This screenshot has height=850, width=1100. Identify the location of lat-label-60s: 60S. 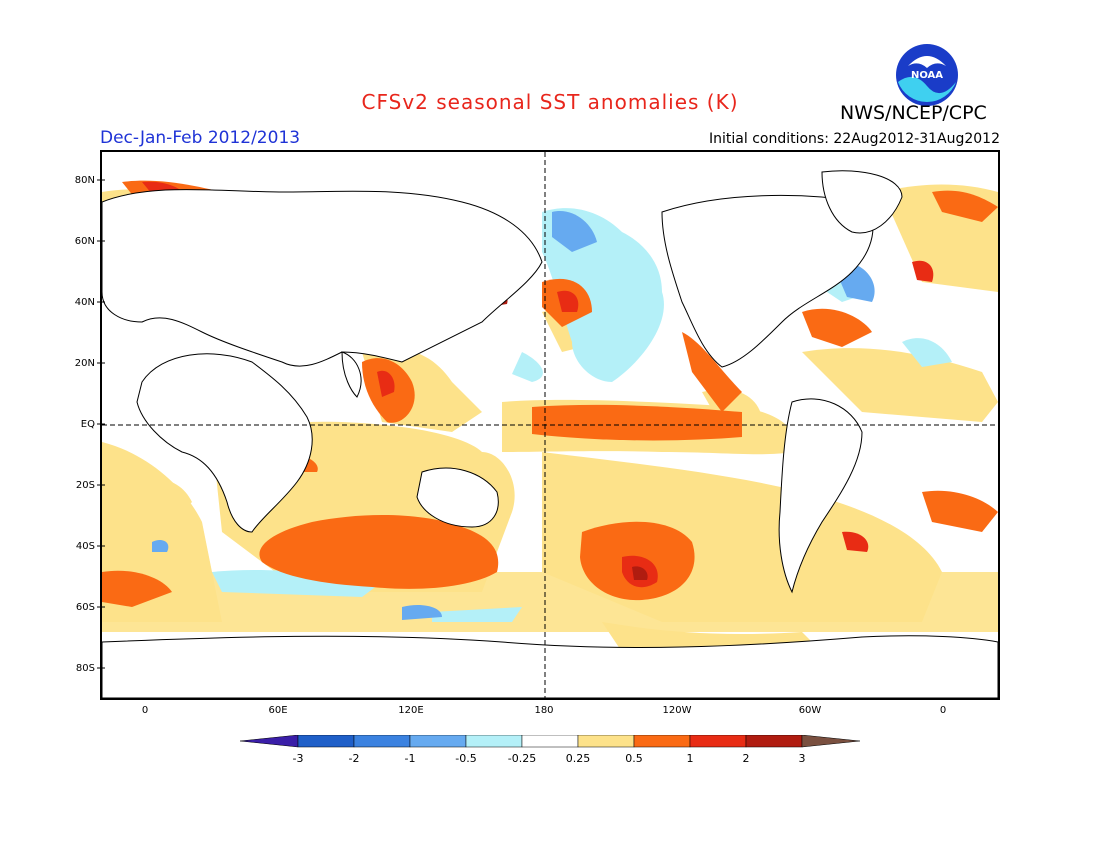
(85, 607).